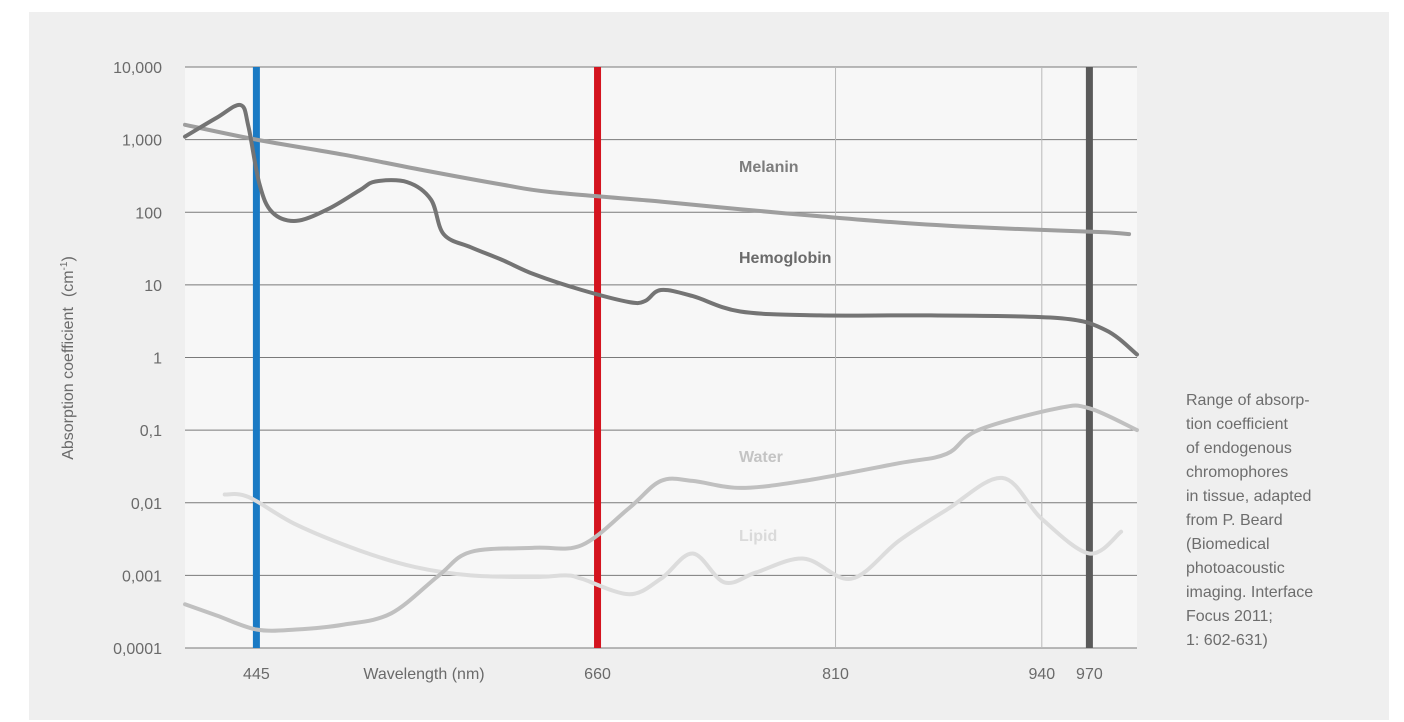 The width and height of the screenshot is (1404, 722). I want to click on series-label-melanin: Melanin, so click(769, 167).